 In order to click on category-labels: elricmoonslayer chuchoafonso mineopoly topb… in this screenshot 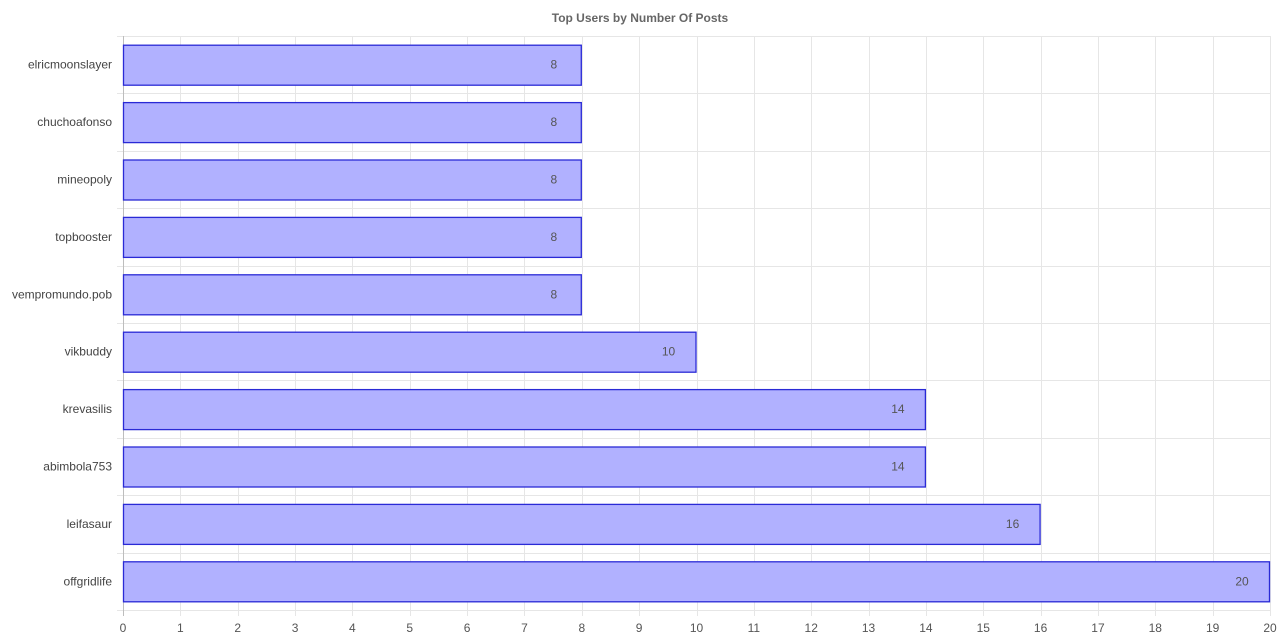, I will do `click(62, 323)`.